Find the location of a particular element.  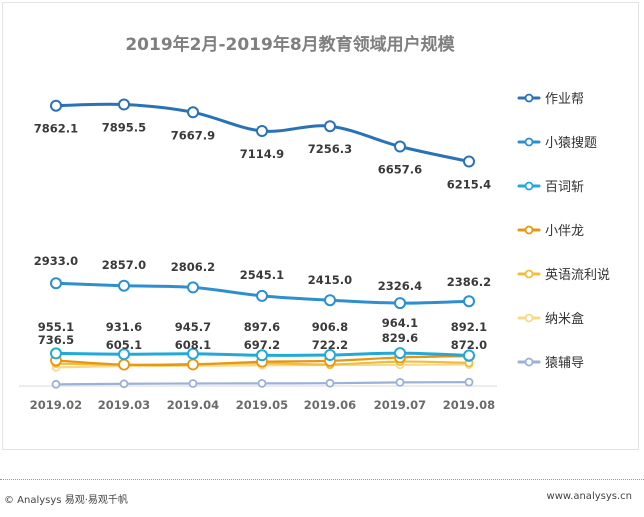

legend-label: 作业帮 is located at coordinates (564, 99).